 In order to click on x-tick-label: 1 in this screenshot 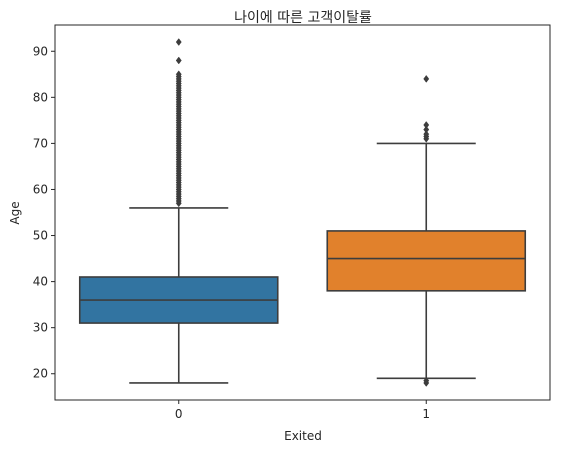, I will do `click(426, 414)`.